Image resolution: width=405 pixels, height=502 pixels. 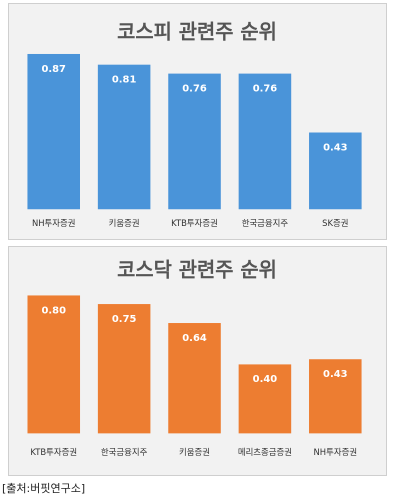 I want to click on kosdaq-bar-value-label: 0.64, so click(x=194, y=338).